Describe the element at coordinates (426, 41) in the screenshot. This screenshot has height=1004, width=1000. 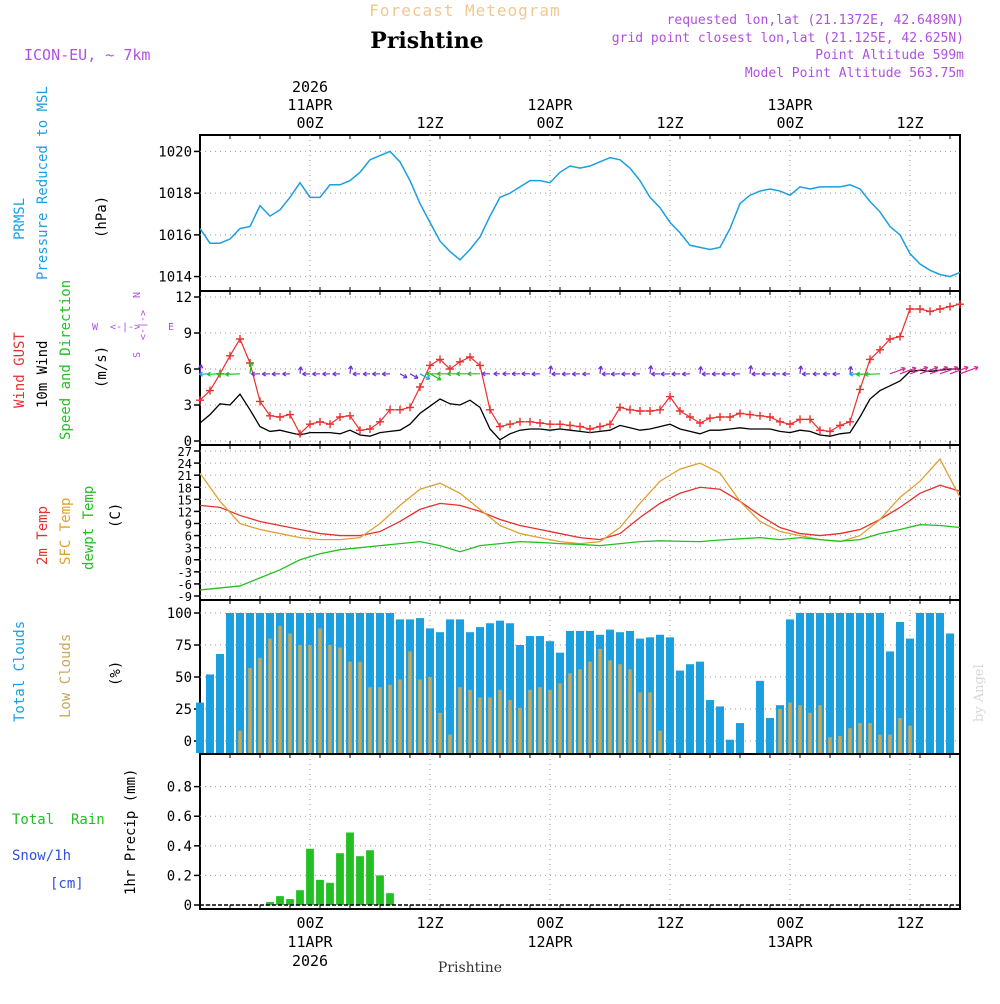
I see `station-title: Prishtine` at that location.